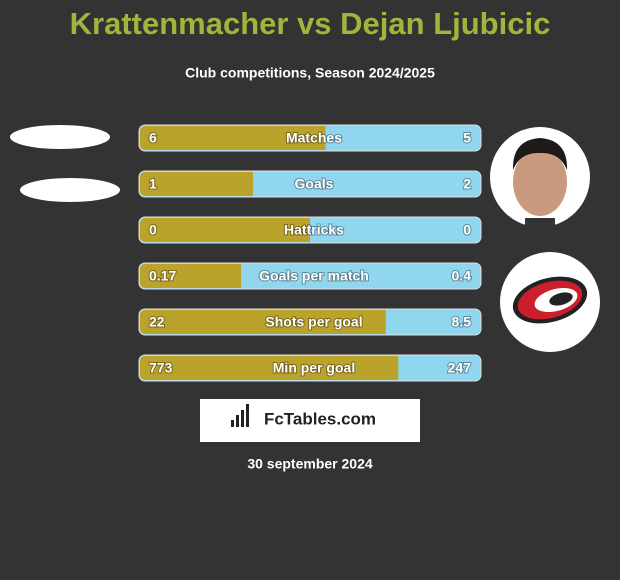 The image size is (620, 580). What do you see at coordinates (310, 464) in the screenshot?
I see `date: 30 september 2024` at bounding box center [310, 464].